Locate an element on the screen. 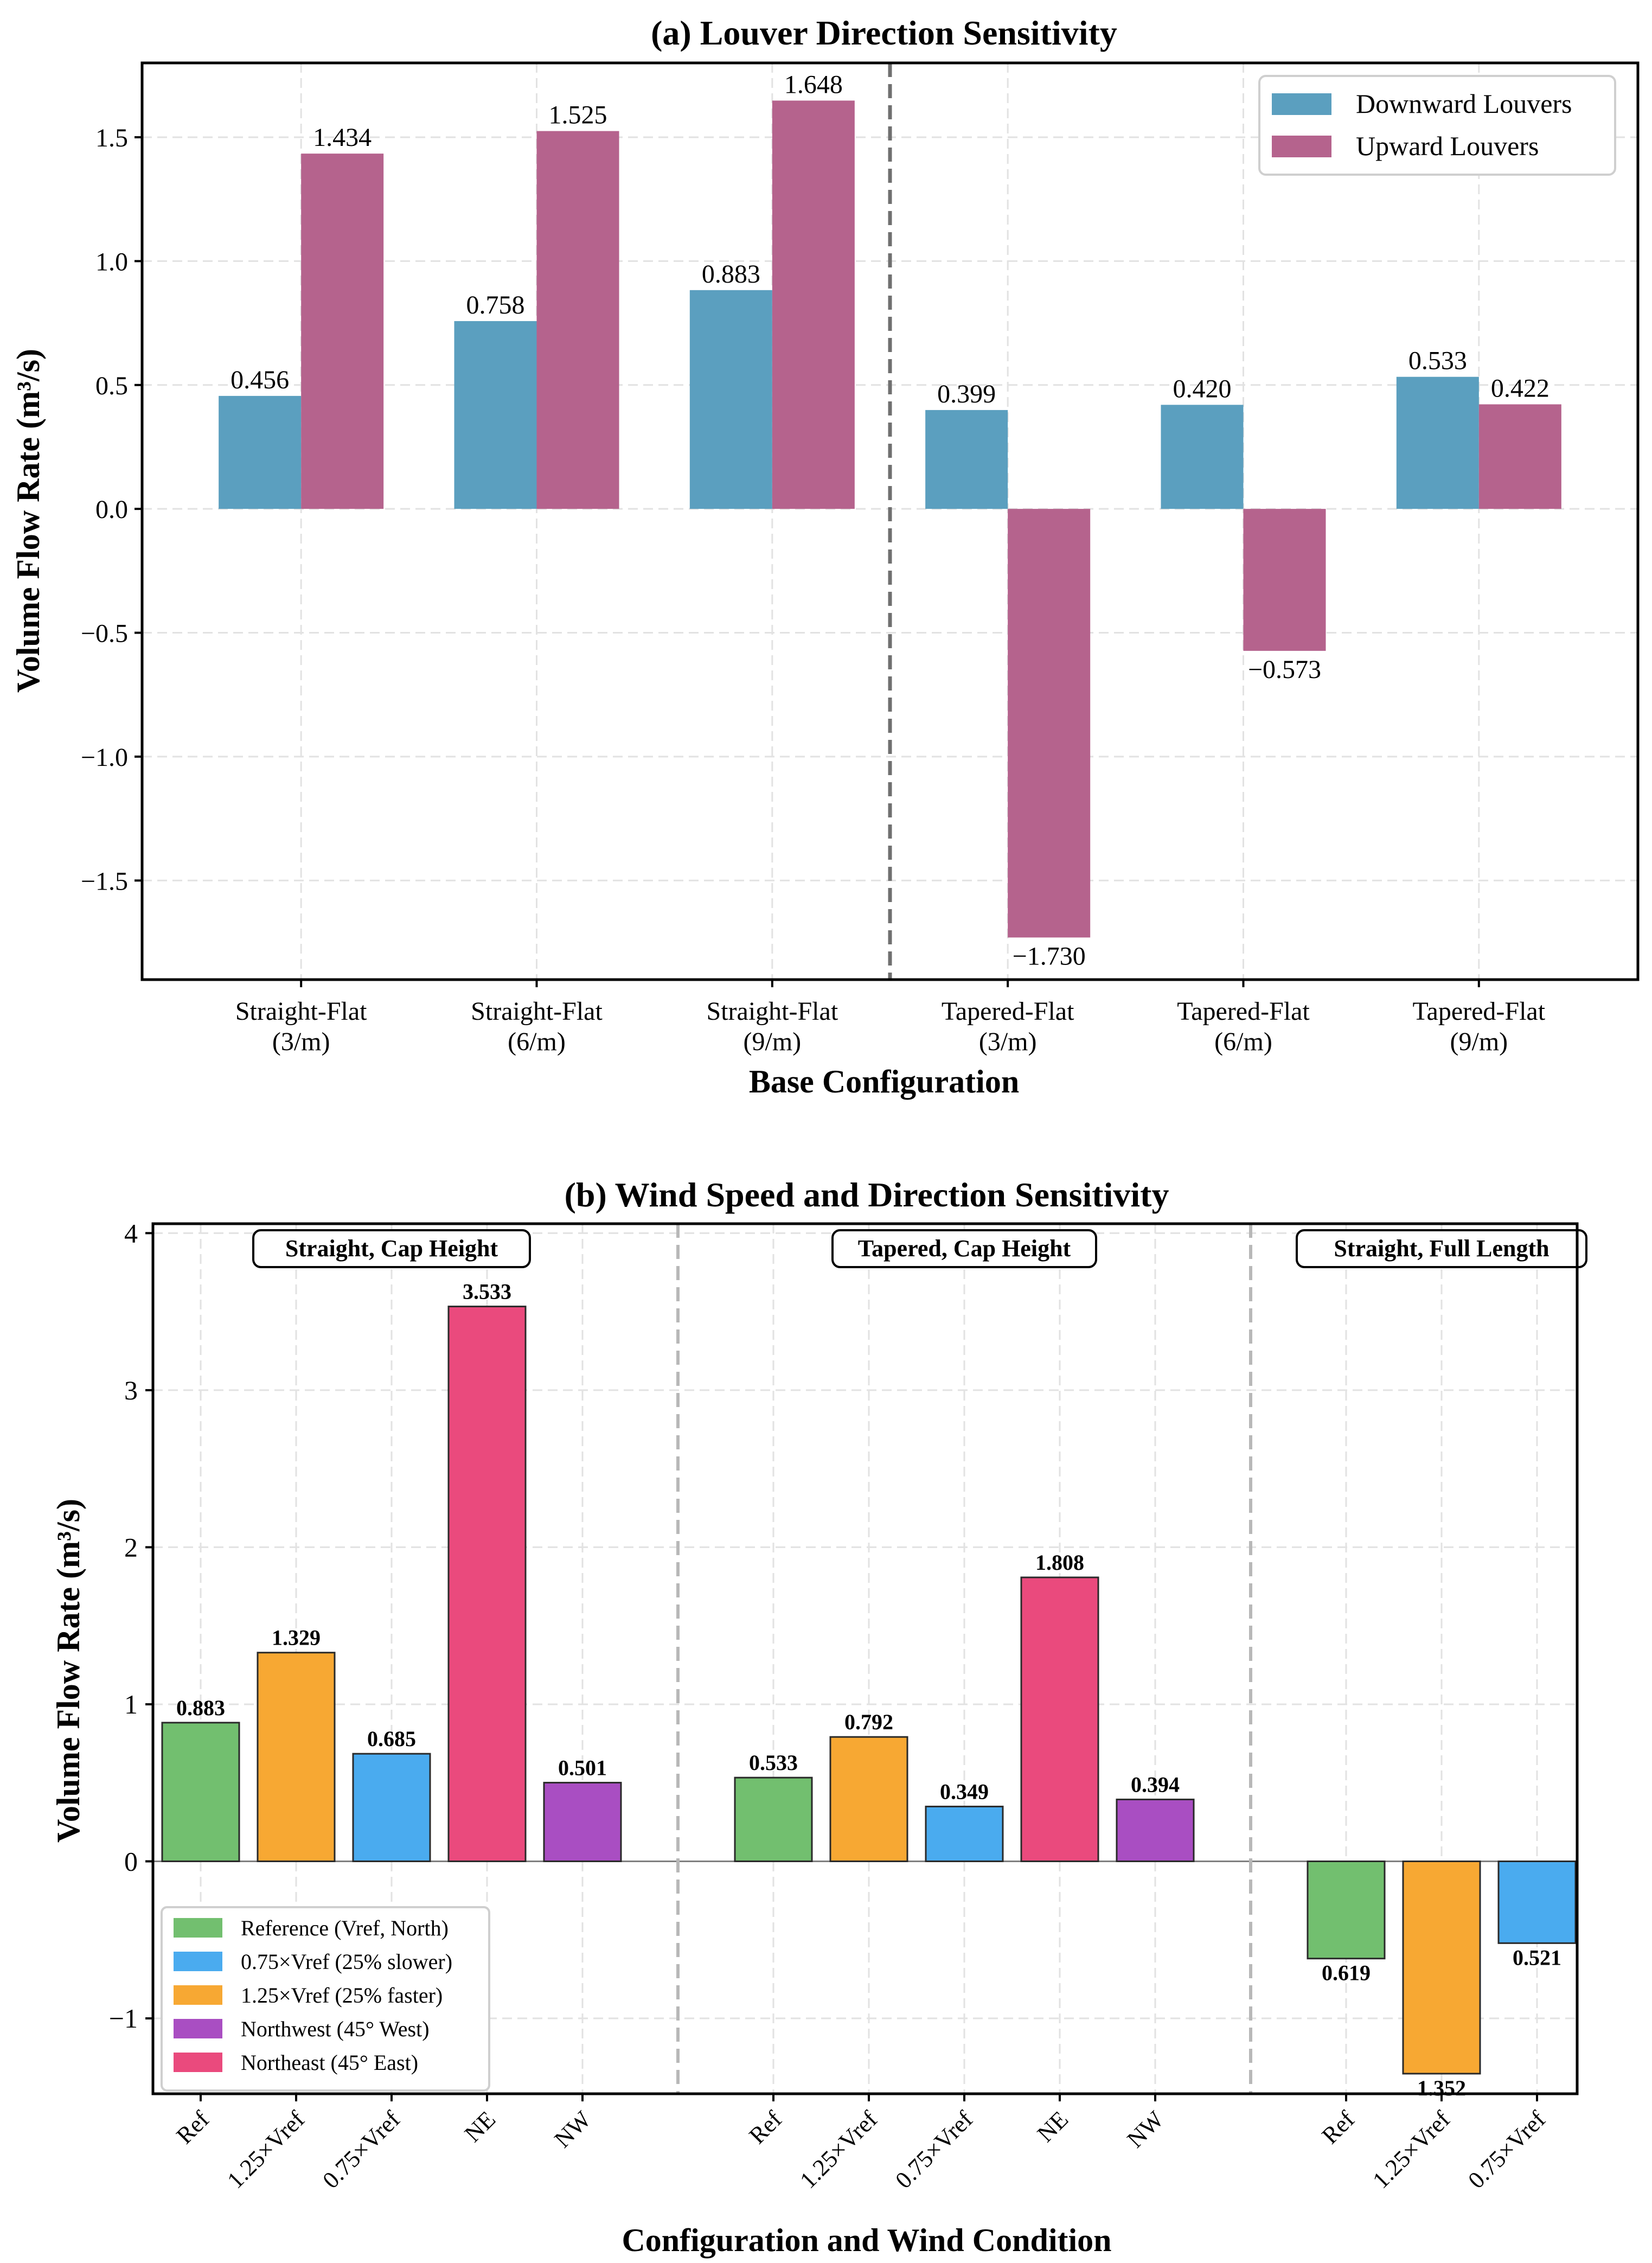  y-tick-label: 0.5 is located at coordinates (111, 386).